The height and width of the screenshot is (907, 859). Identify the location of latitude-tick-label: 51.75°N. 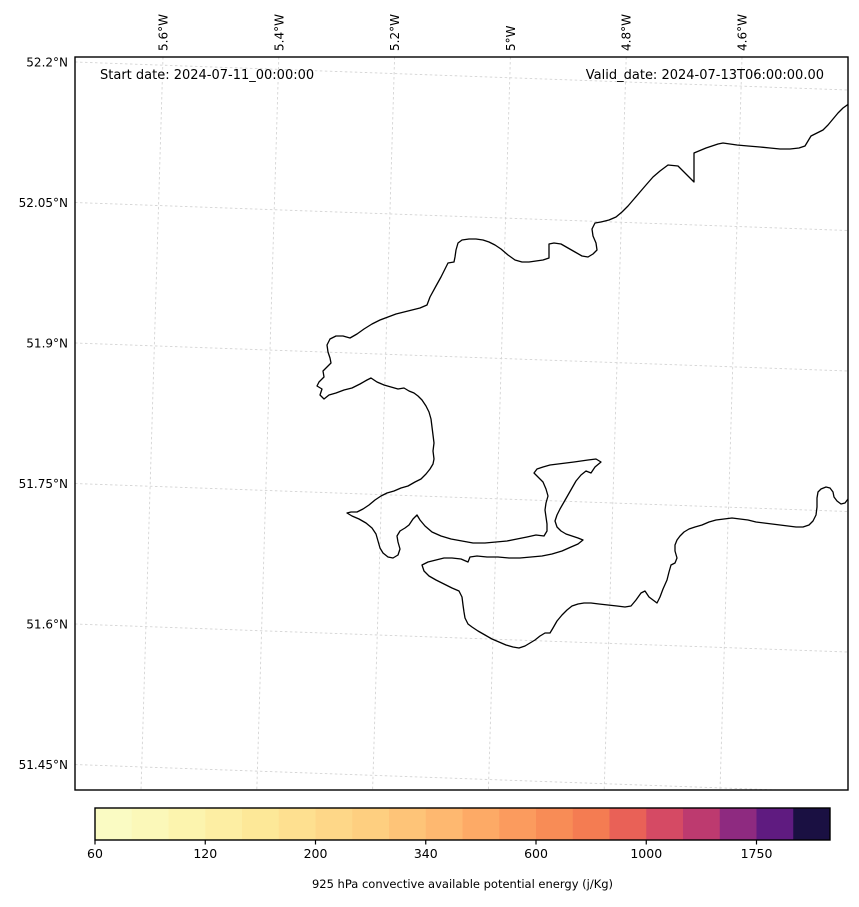
(43, 484).